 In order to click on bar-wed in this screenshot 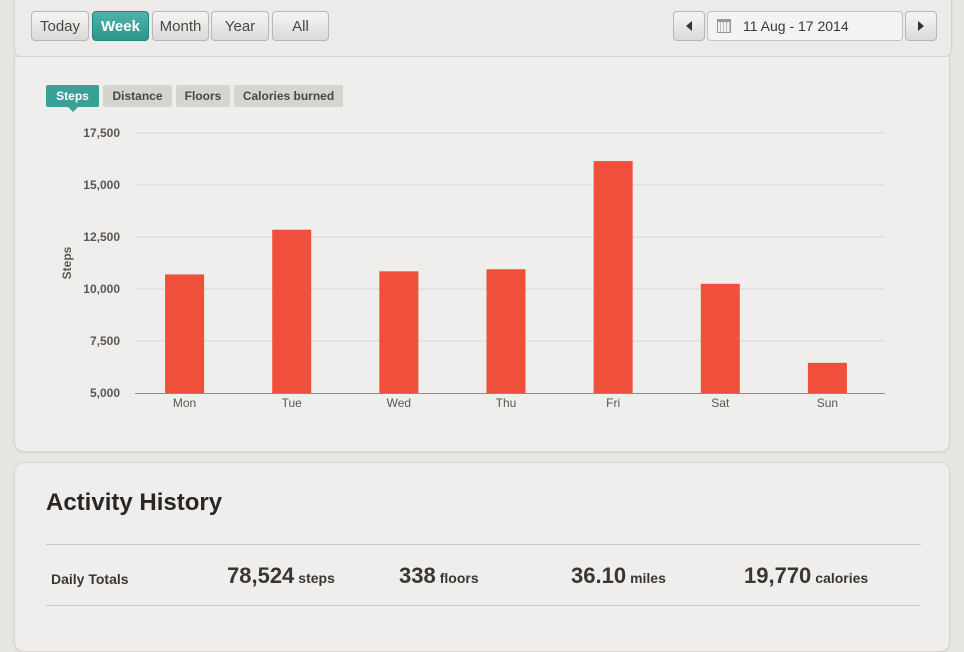, I will do `click(399, 332)`.